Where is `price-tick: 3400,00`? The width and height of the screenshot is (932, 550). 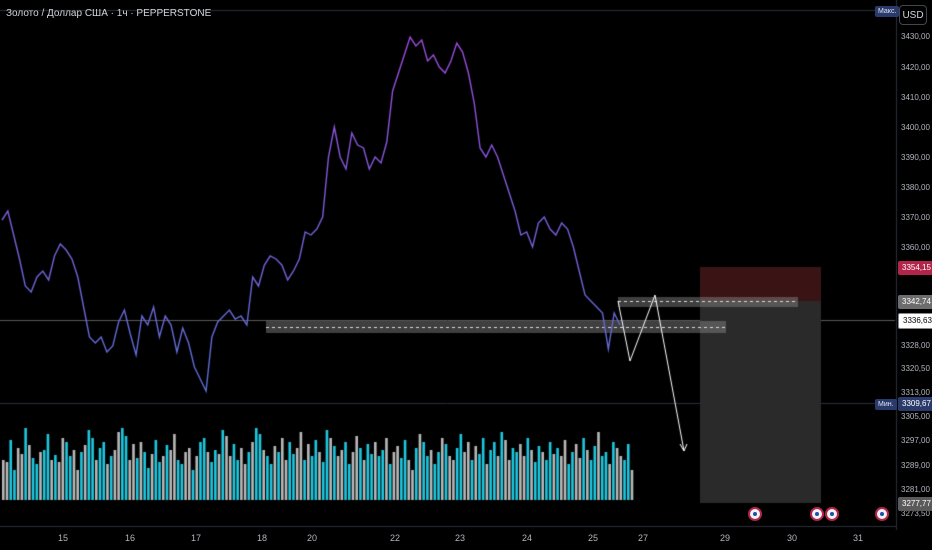
price-tick: 3400,00 is located at coordinates (915, 127).